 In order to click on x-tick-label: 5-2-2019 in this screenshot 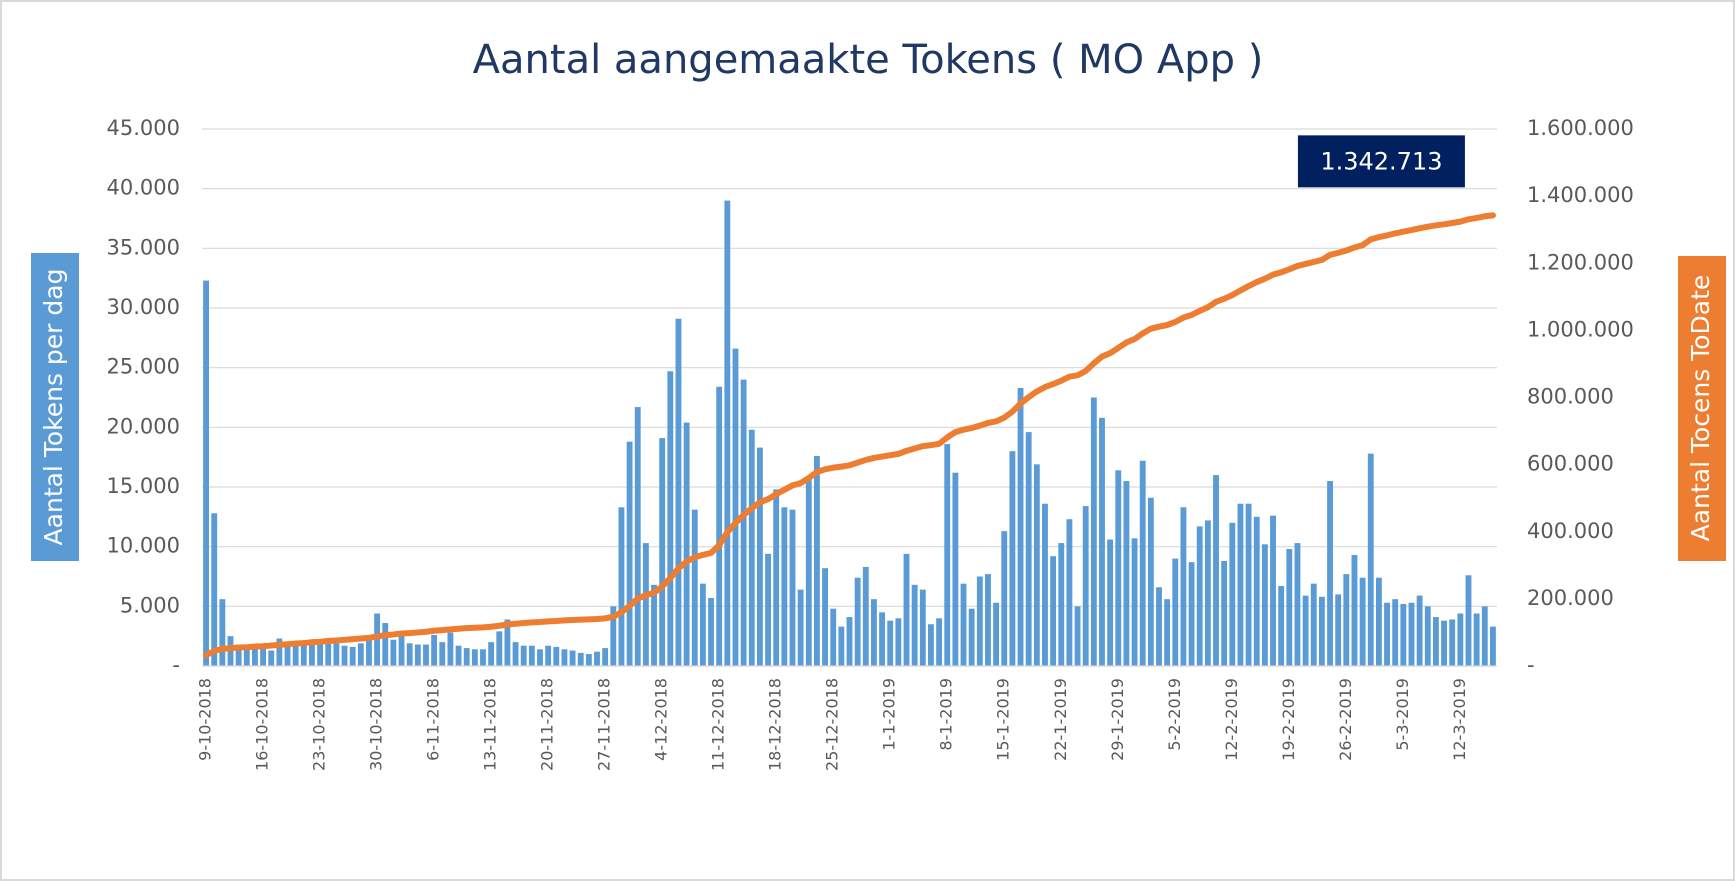, I will do `click(1174, 714)`.